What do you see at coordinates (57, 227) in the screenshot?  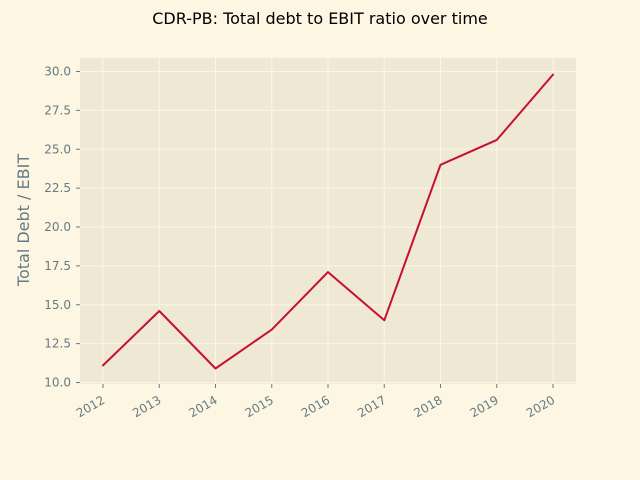 I see `y-tick-label: 20.0` at bounding box center [57, 227].